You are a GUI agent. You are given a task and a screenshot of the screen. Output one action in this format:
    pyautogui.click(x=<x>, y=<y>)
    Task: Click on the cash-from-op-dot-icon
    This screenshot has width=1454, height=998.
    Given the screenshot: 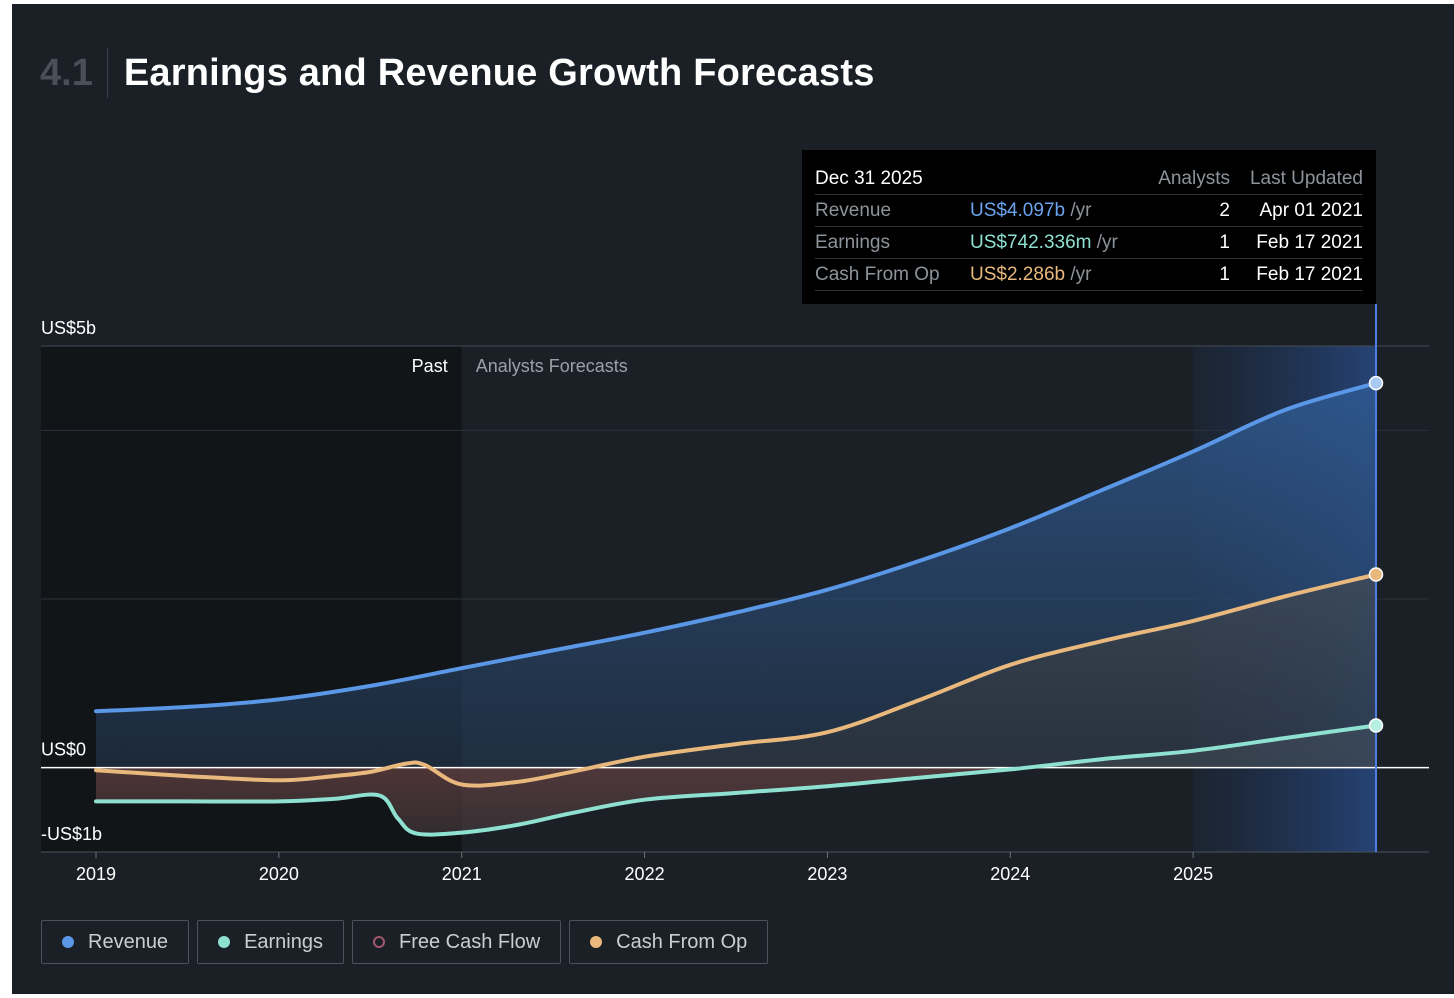 What is the action you would take?
    pyautogui.click(x=596, y=942)
    